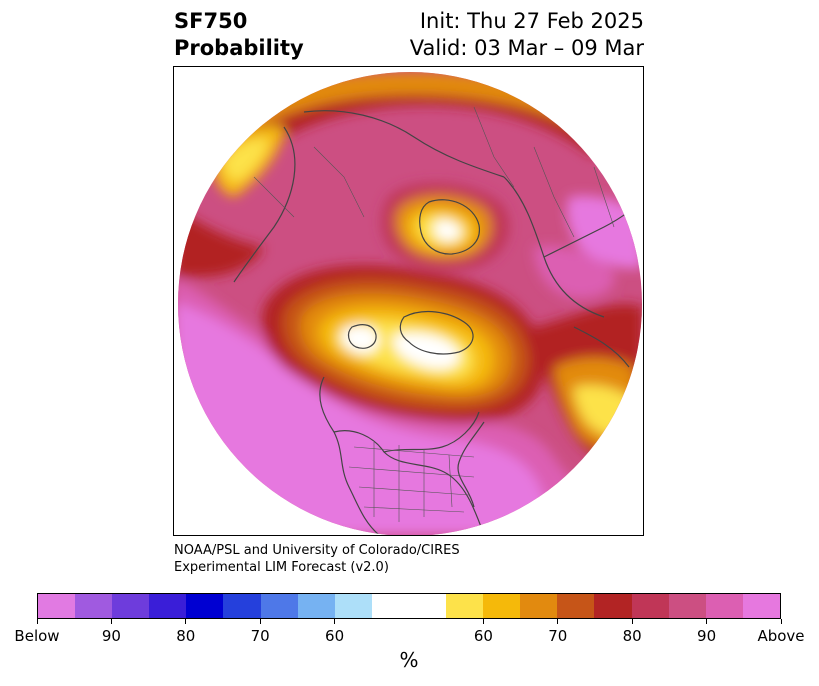 The height and width of the screenshot is (686, 819). Describe the element at coordinates (411, 482) in the screenshot. I see `us-state-borders` at that location.